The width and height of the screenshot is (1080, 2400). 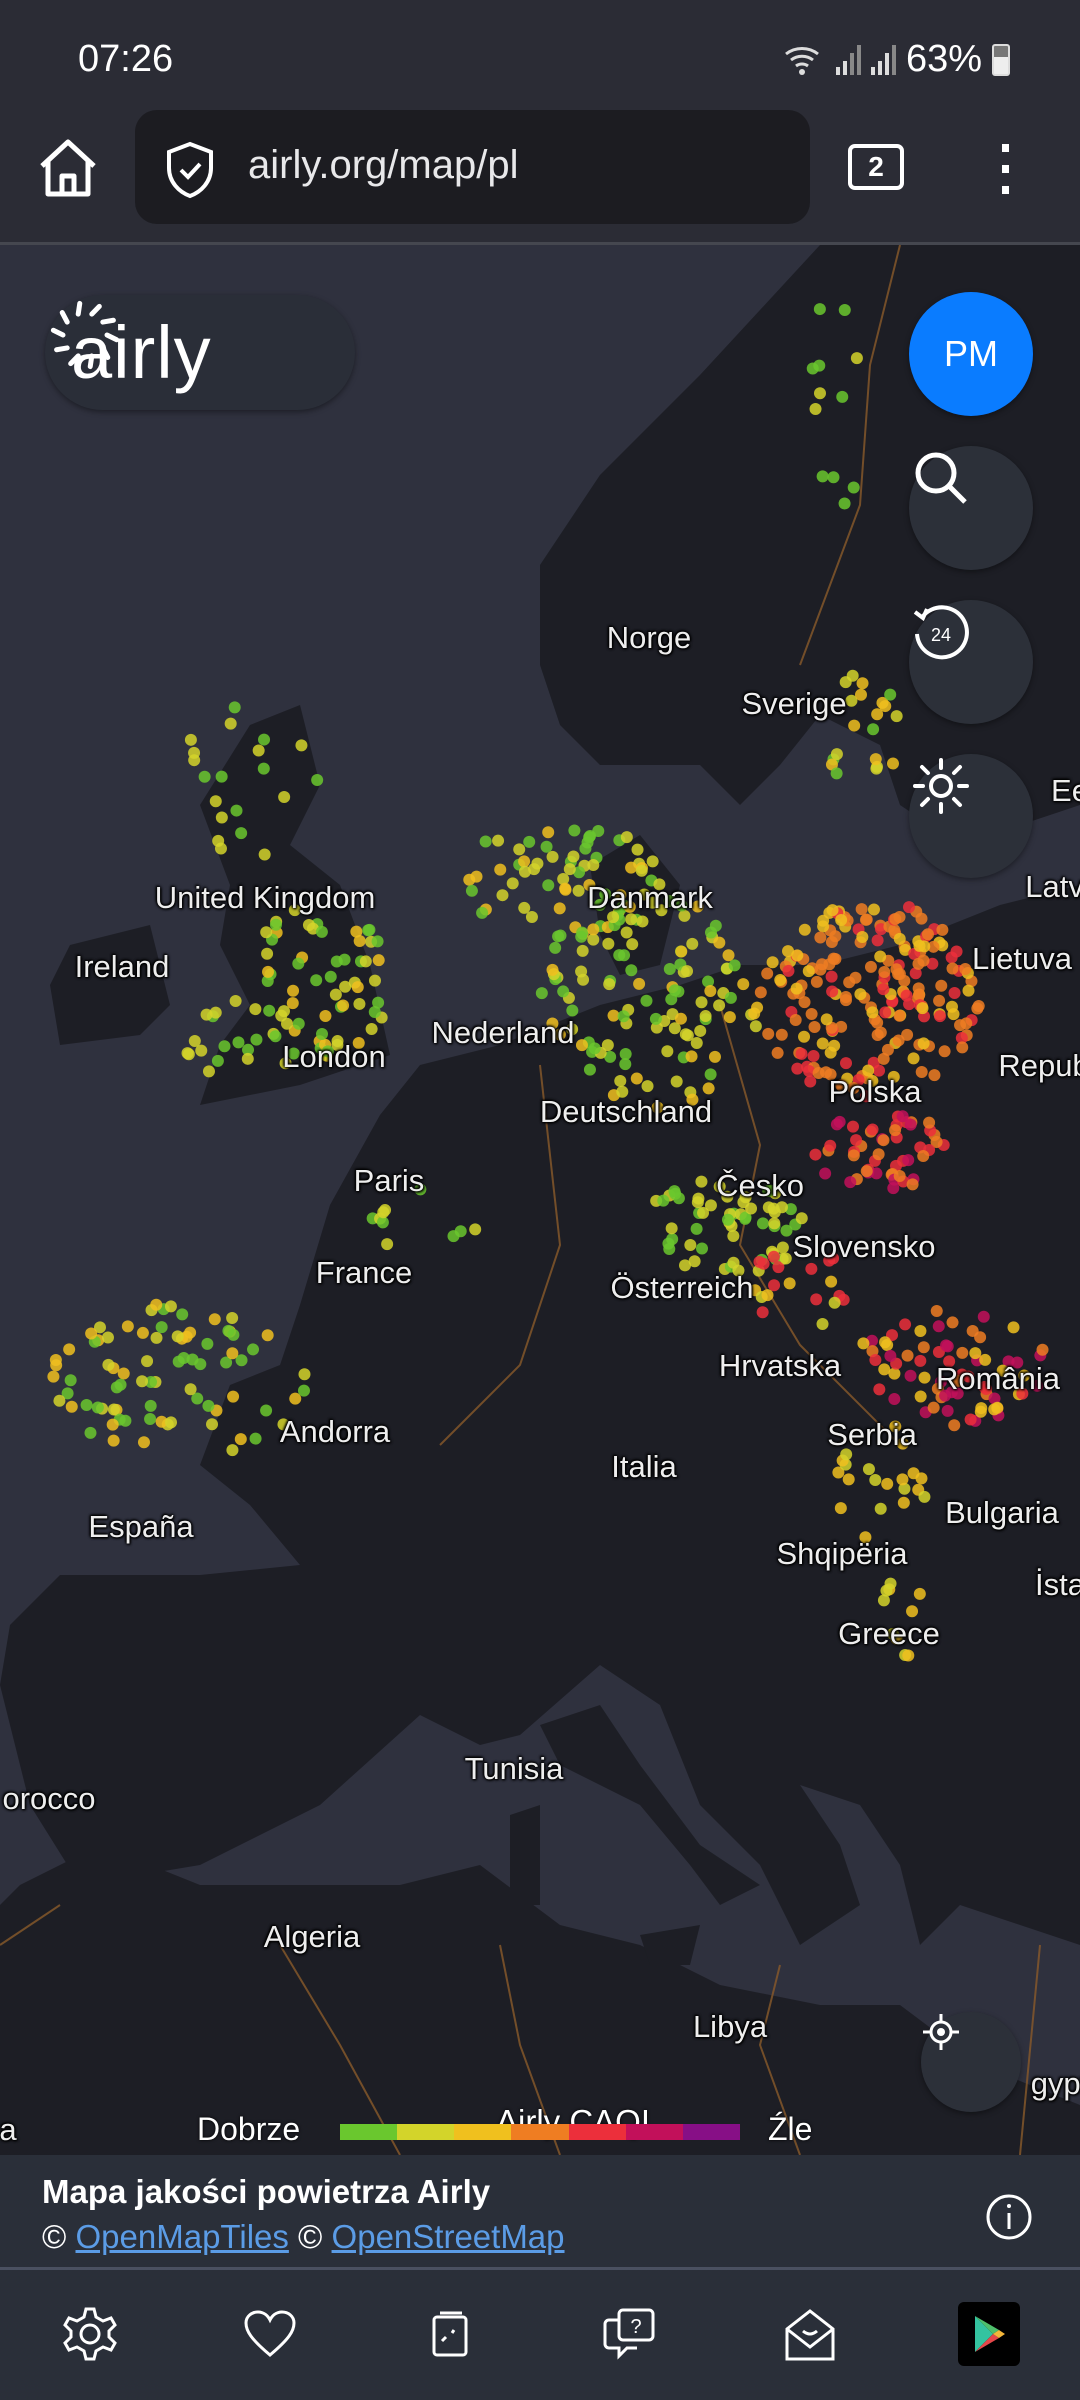 What do you see at coordinates (971, 2062) in the screenshot?
I see `locate-button` at bounding box center [971, 2062].